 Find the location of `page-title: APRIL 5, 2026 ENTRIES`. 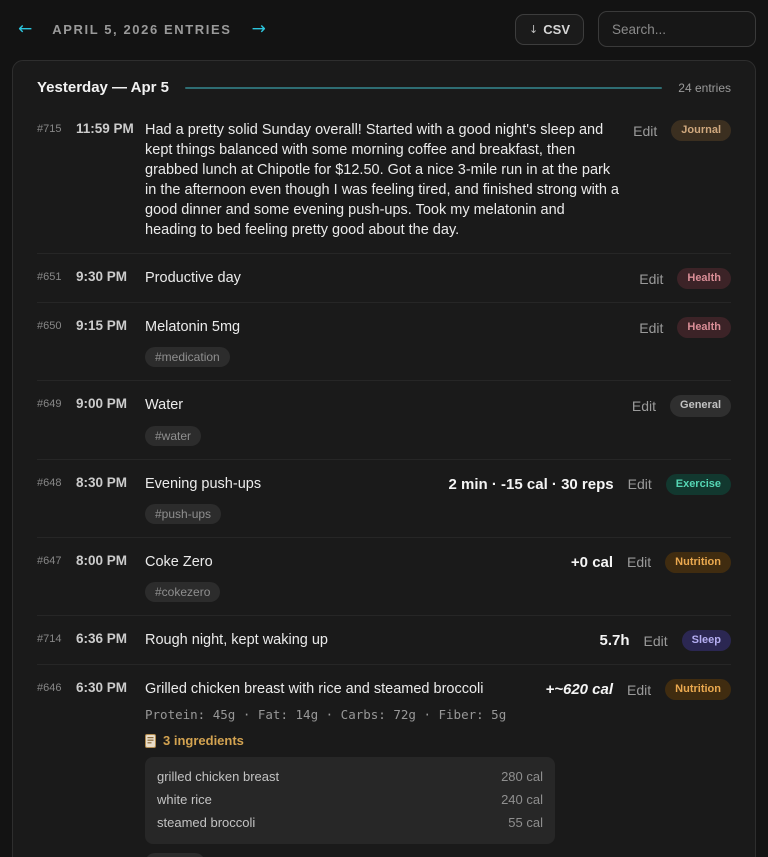

page-title: APRIL 5, 2026 ENTRIES is located at coordinates (142, 29).